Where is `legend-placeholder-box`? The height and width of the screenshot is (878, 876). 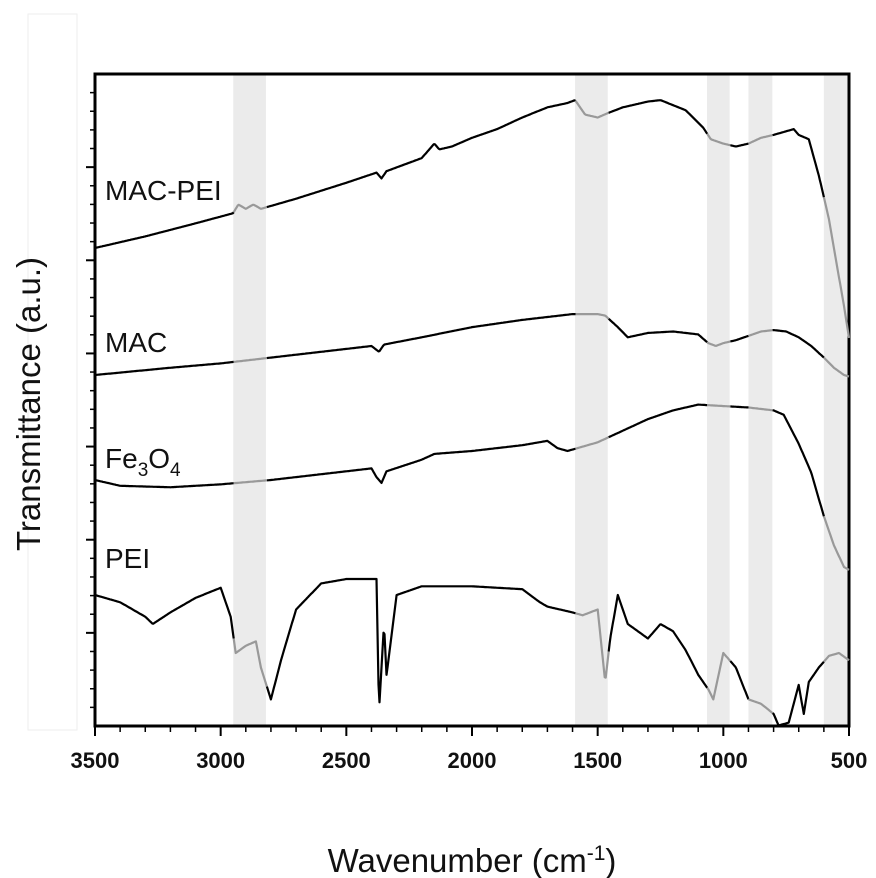 legend-placeholder-box is located at coordinates (52, 372).